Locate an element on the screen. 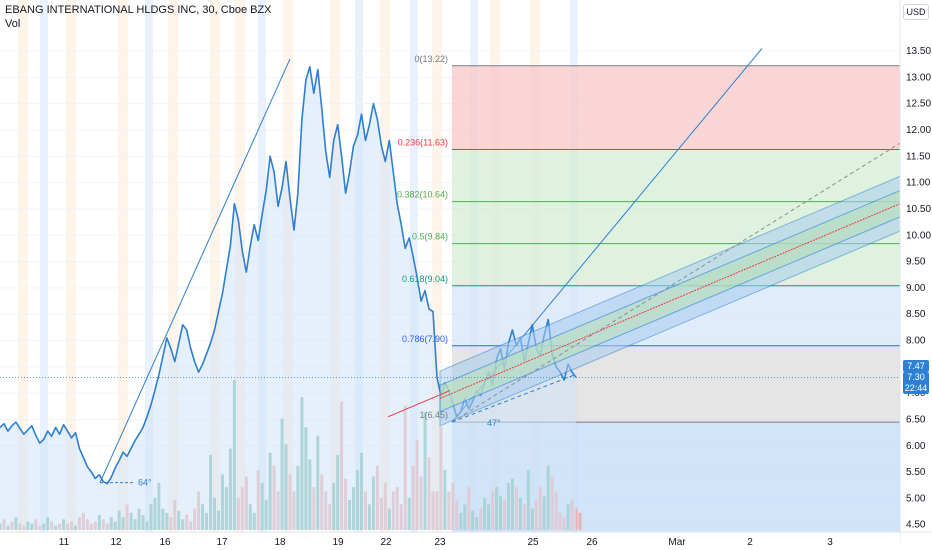 This screenshot has height=550, width=932. time-tick-label: 18 is located at coordinates (280, 542).